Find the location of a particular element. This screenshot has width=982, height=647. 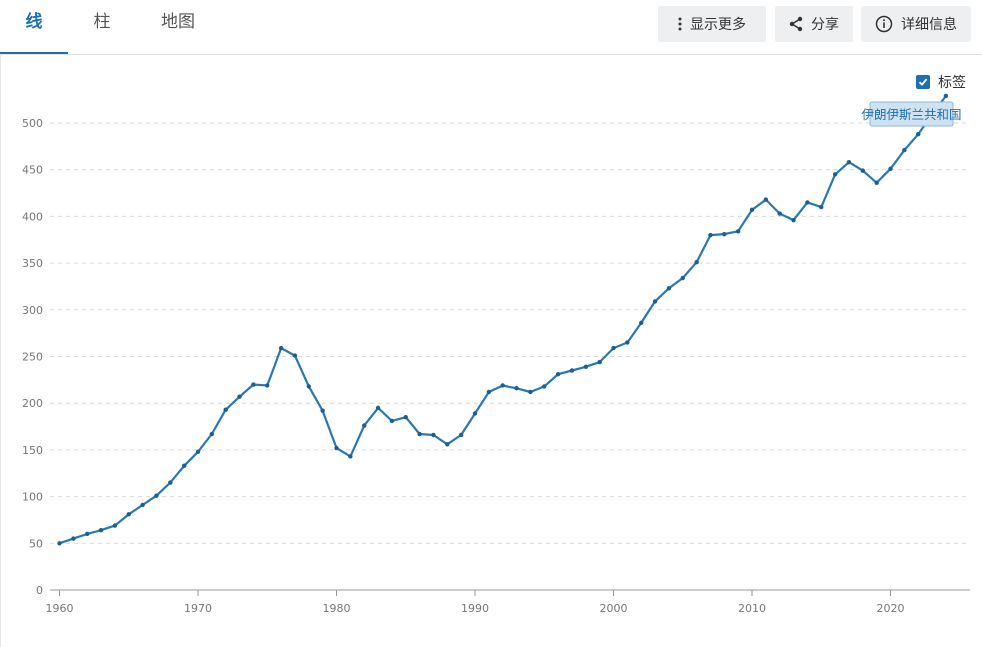

x-tick-label: 1960 is located at coordinates (60, 608).